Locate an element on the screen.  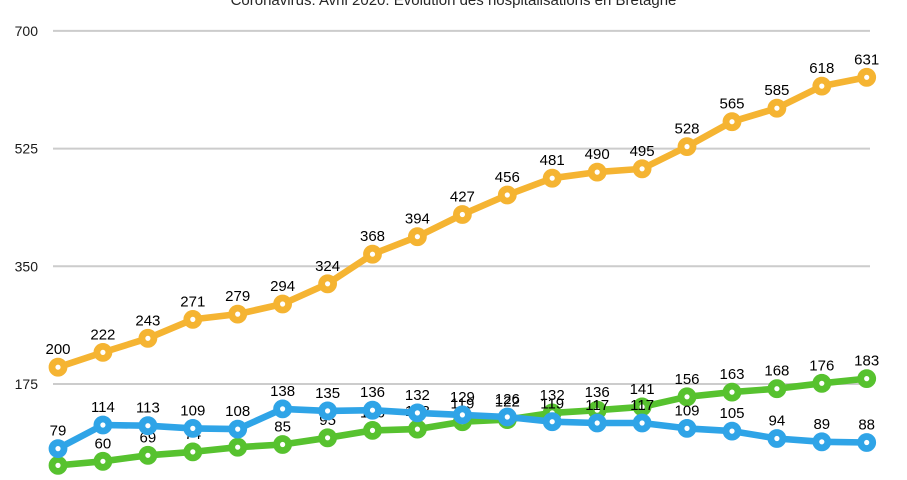
data-point-label-blue: 129 is located at coordinates (462, 397).